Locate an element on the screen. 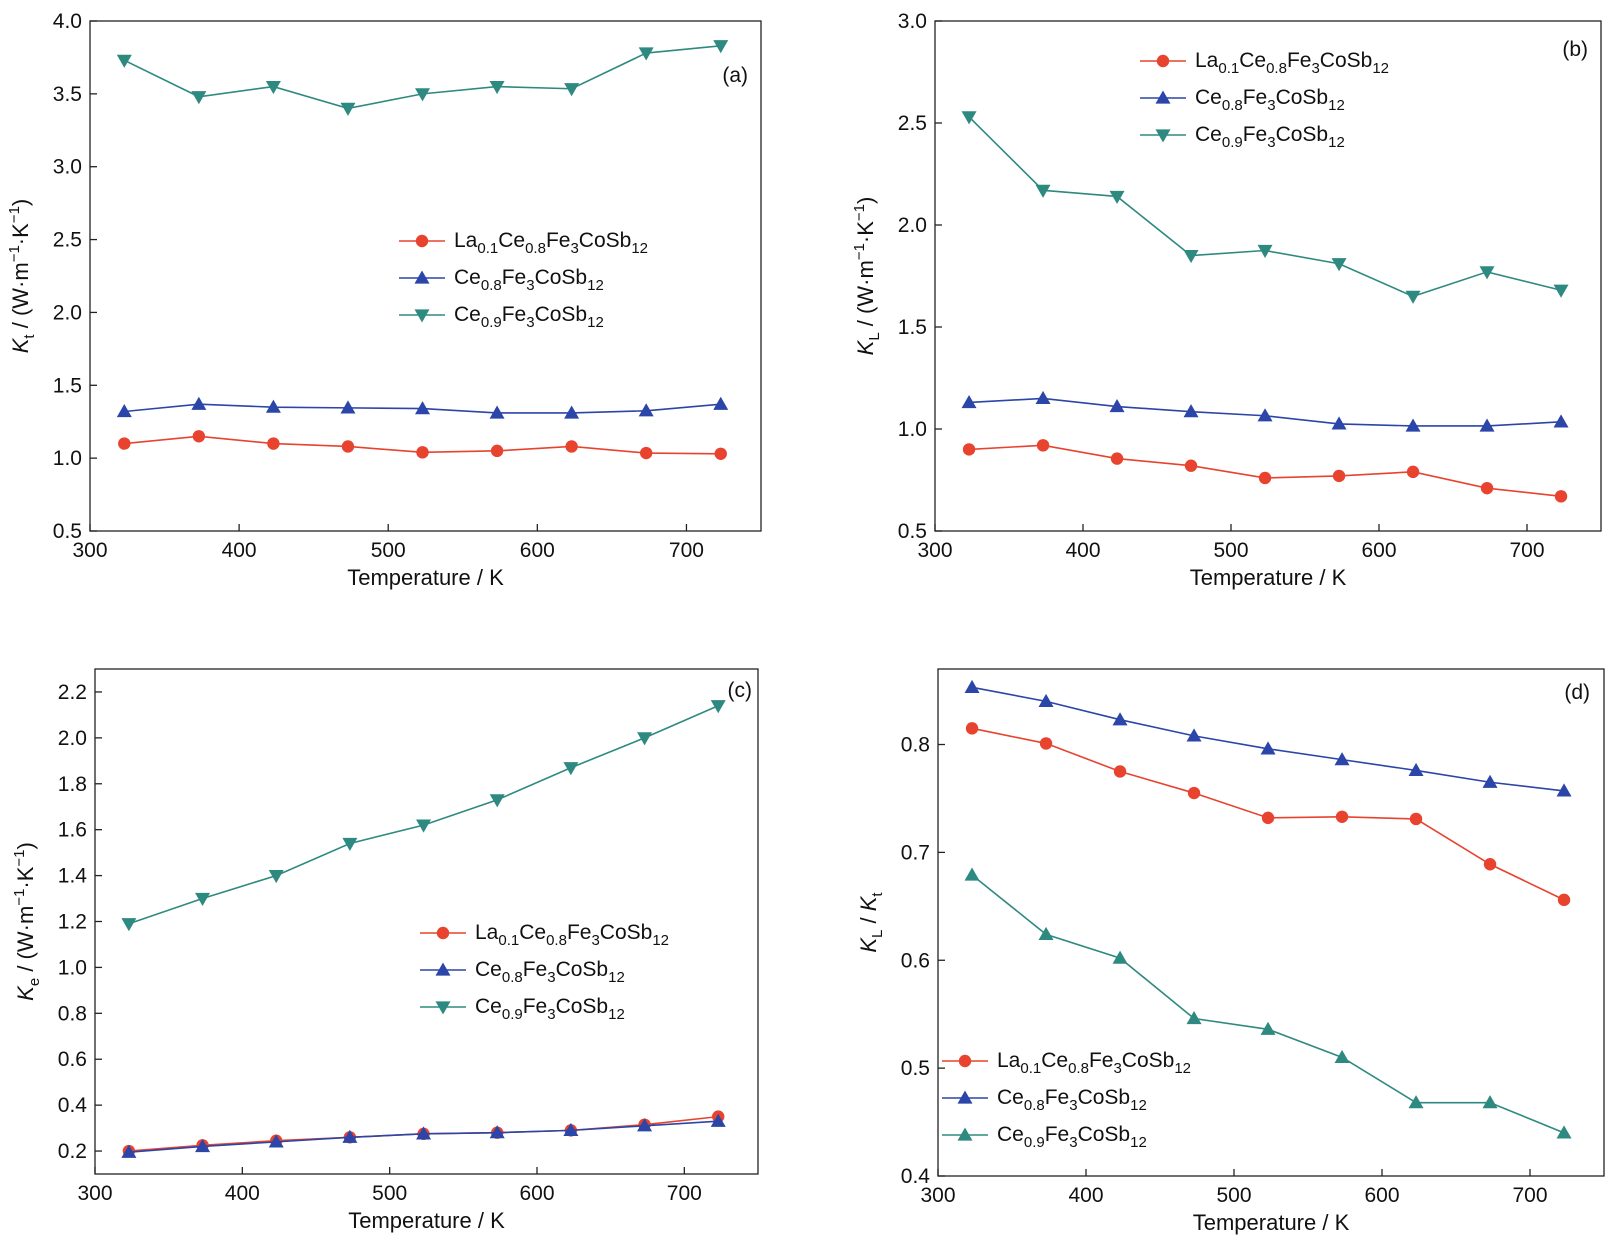 Image resolution: width=1612 pixels, height=1253 pixels. y-tick-label: 0.6 is located at coordinates (72, 1059).